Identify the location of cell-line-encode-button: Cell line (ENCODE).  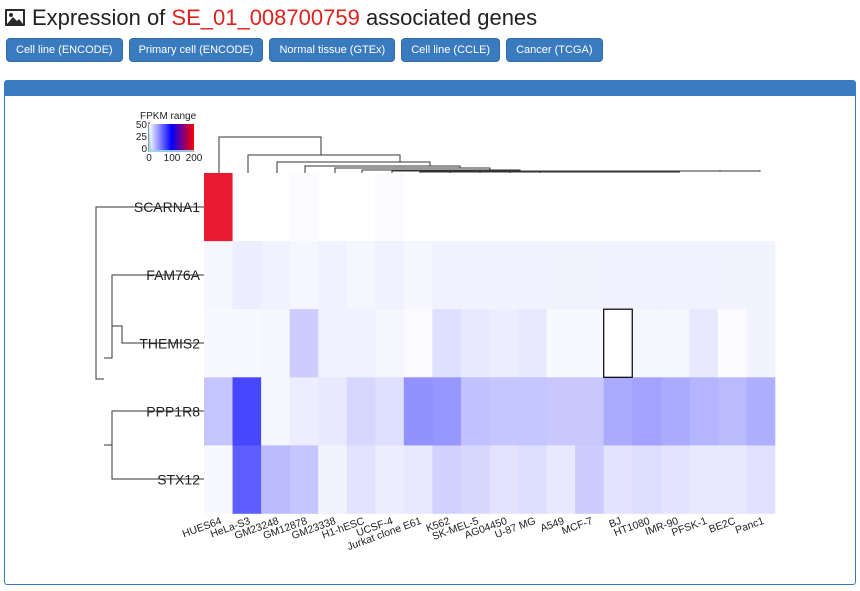
(64, 50).